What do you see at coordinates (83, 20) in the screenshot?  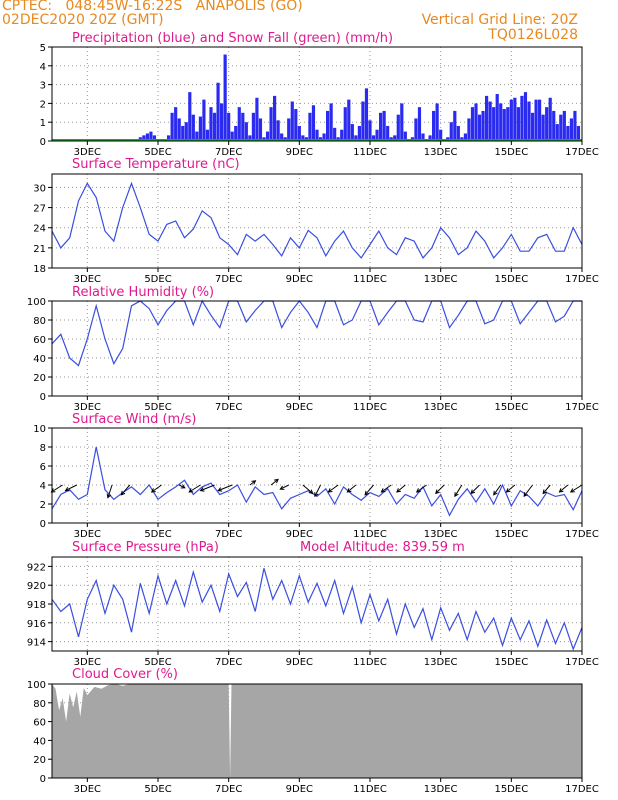 I see `header-run-time: 02DEC2020 20Z (GMT)` at bounding box center [83, 20].